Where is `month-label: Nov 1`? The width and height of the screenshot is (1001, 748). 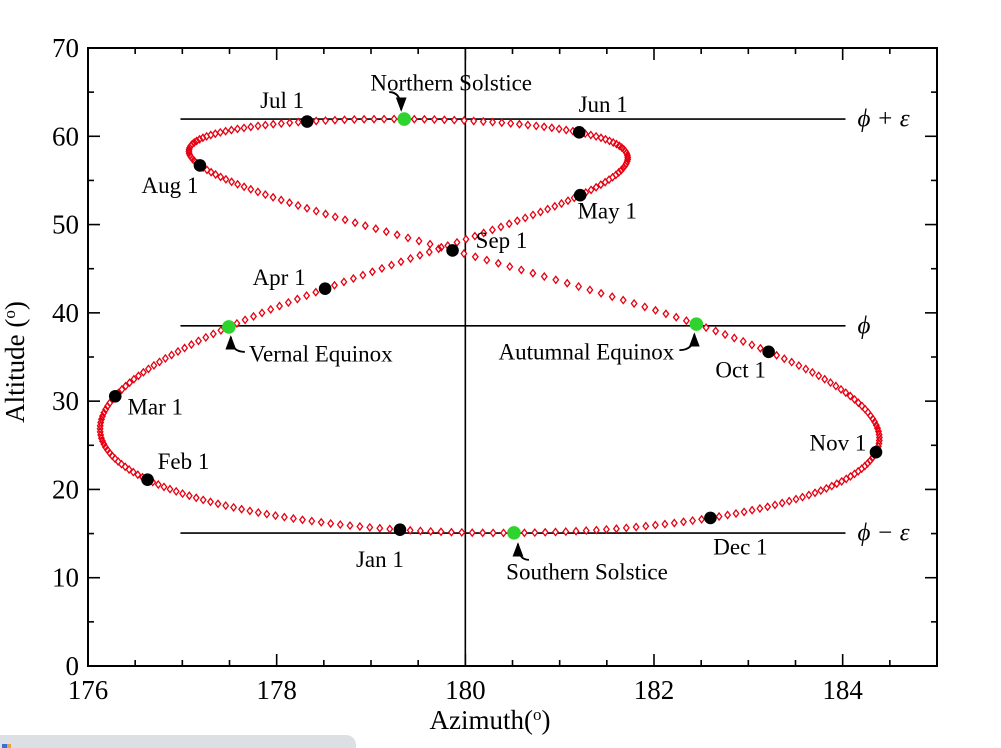
month-label: Nov 1 is located at coordinates (838, 443).